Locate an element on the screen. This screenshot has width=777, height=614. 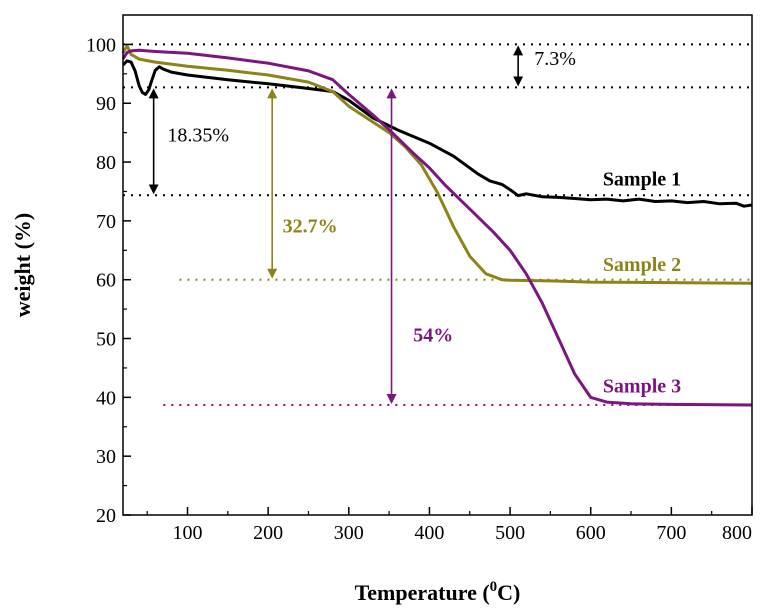
x-tick-label-300: 300 is located at coordinates (349, 533).